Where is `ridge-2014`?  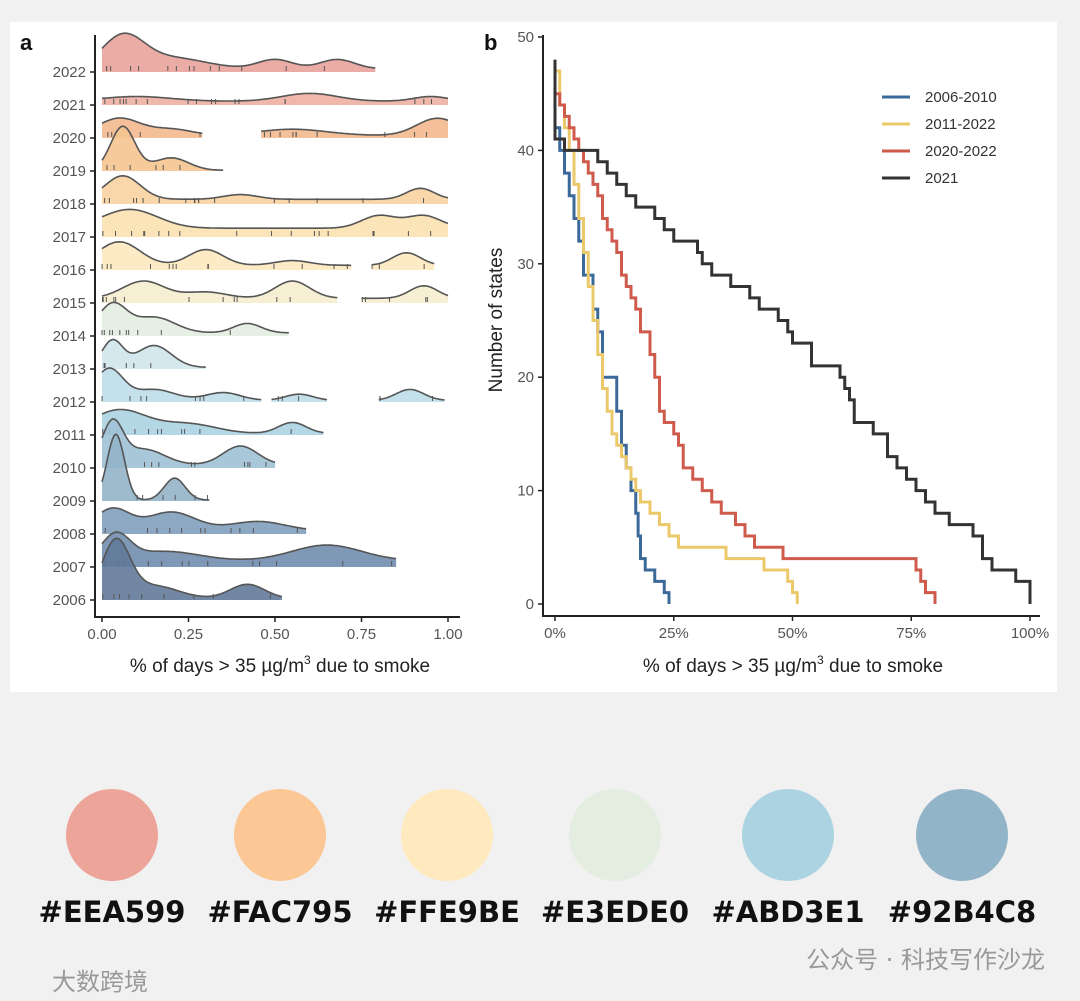
ridge-2014 is located at coordinates (195, 318).